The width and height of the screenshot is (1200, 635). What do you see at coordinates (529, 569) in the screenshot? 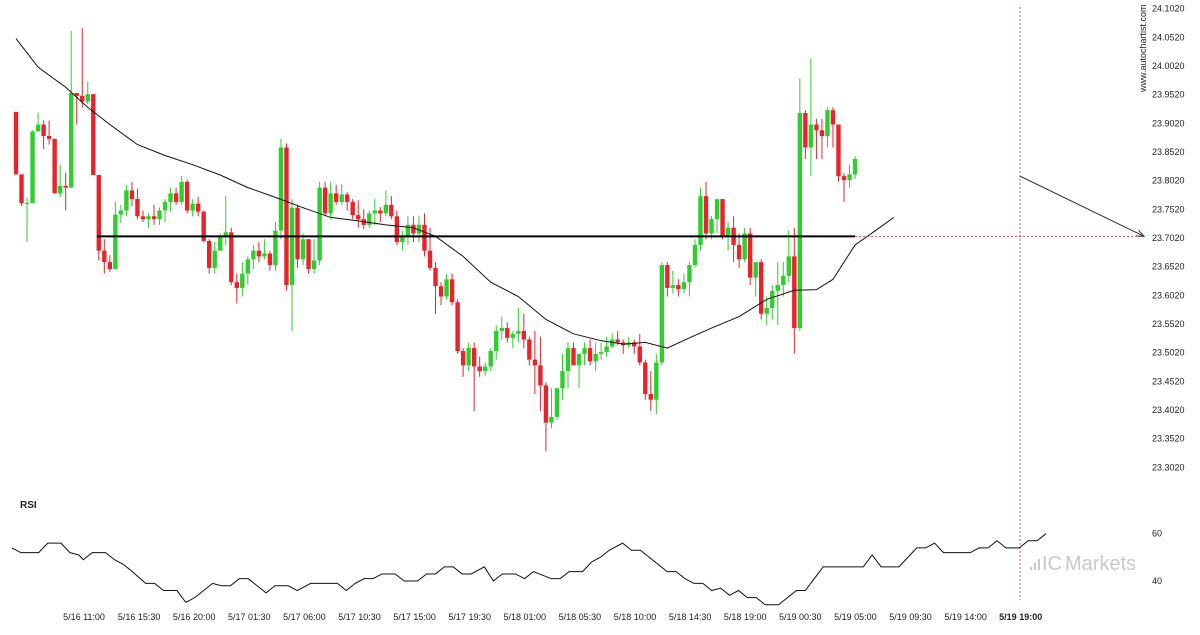
I see `rsi-line` at bounding box center [529, 569].